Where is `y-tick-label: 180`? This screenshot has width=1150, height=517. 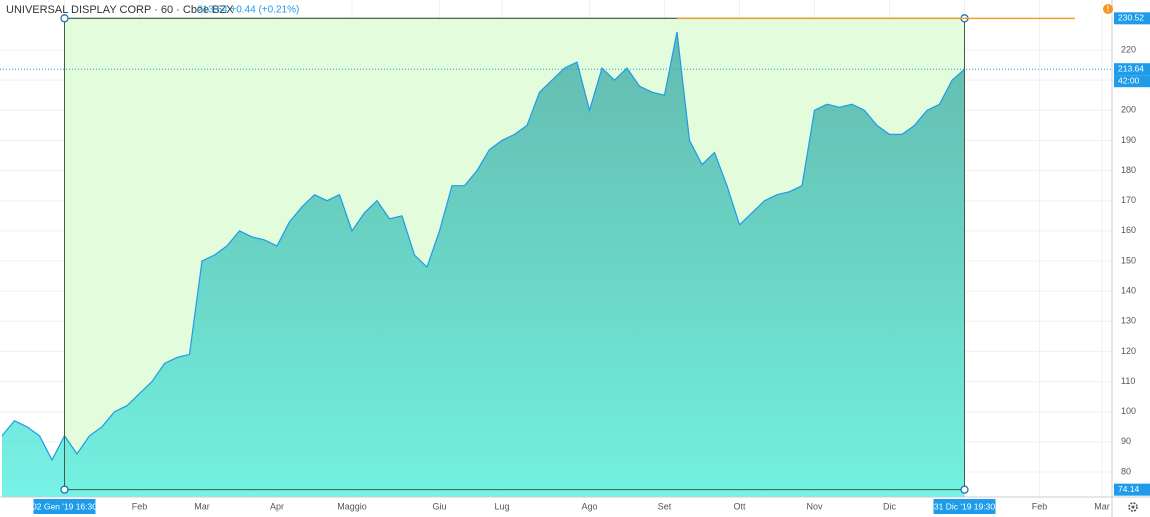 y-tick-label: 180 is located at coordinates (1128, 170).